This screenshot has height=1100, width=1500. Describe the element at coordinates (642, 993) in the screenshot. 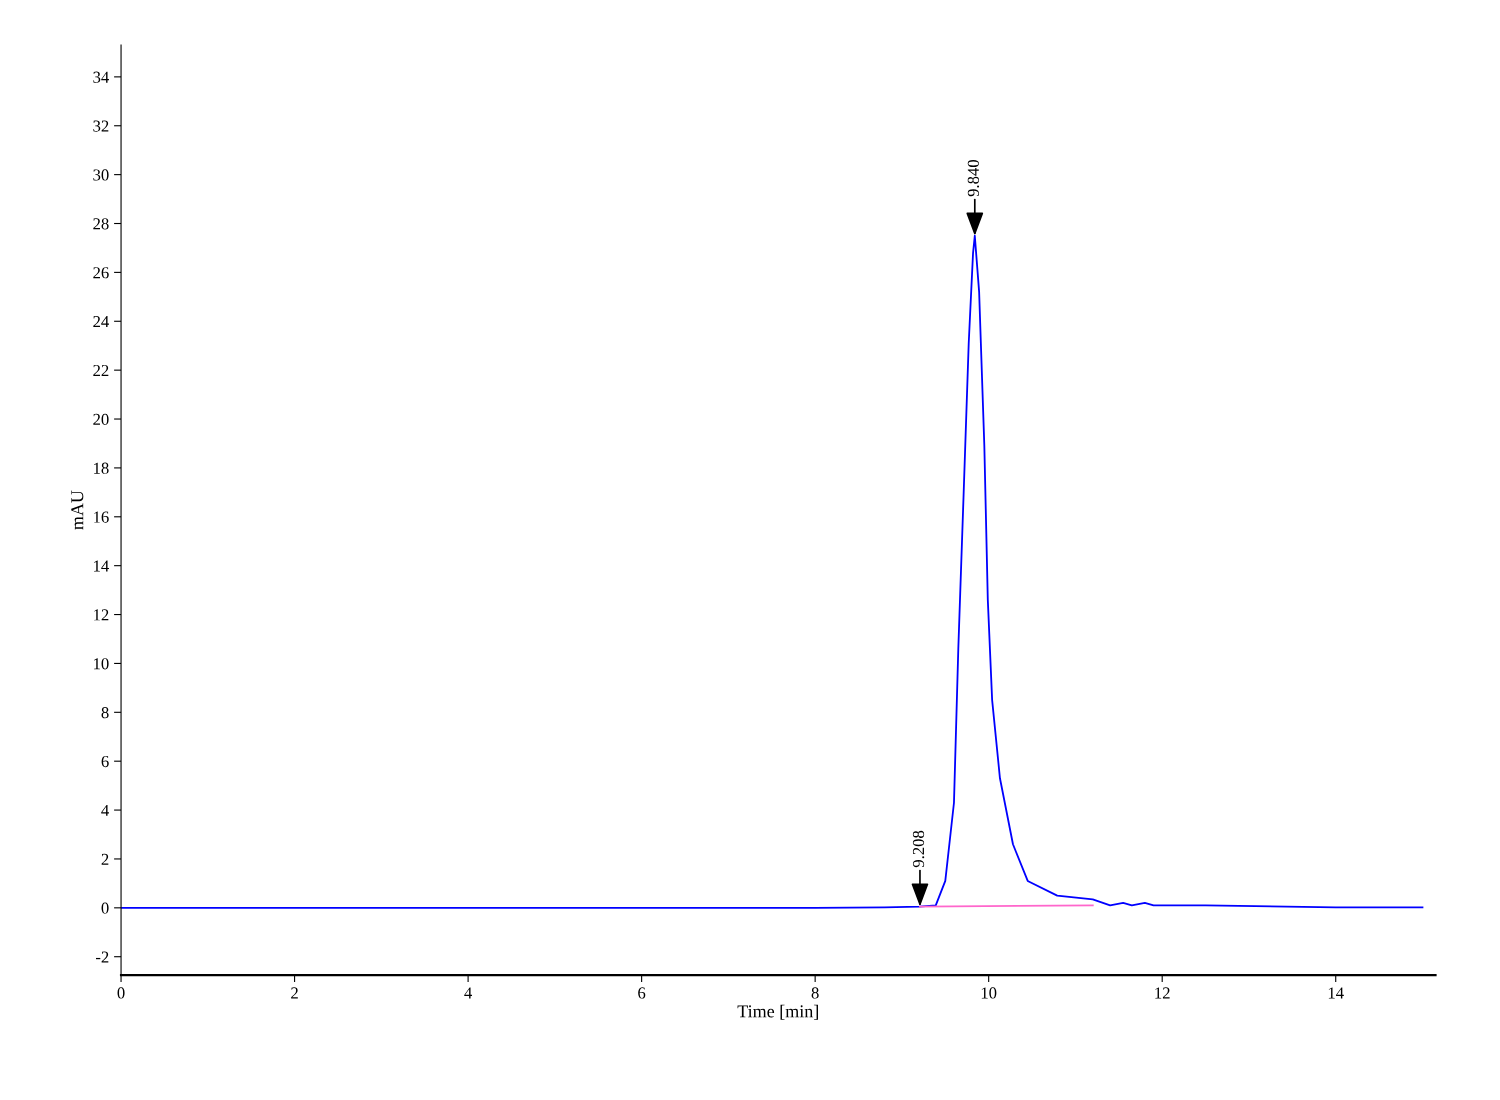

I see `x-tick-label: 6` at that location.